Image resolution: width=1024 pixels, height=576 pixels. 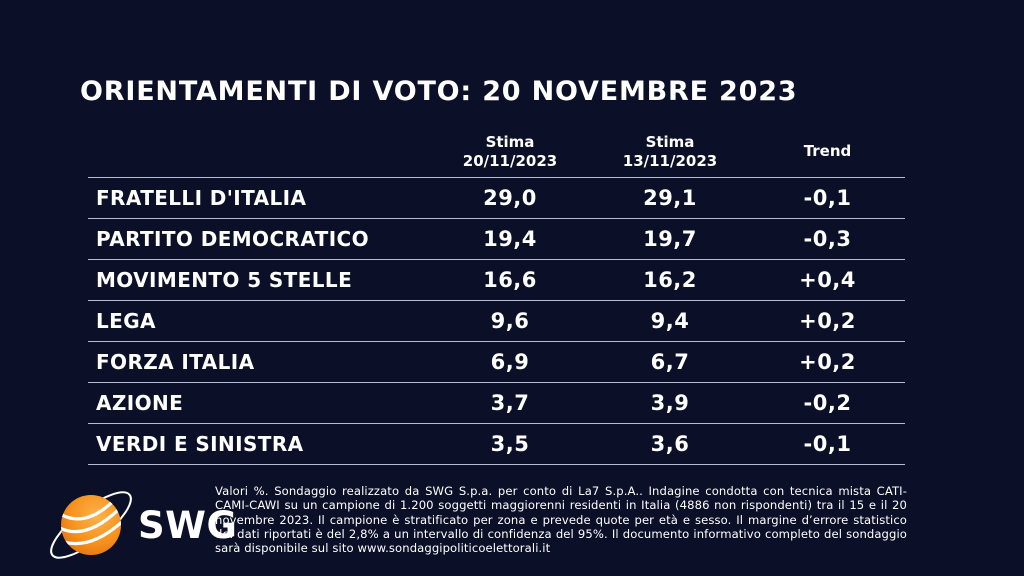 I want to click on stima-13-11-value: 19,7, so click(x=670, y=239).